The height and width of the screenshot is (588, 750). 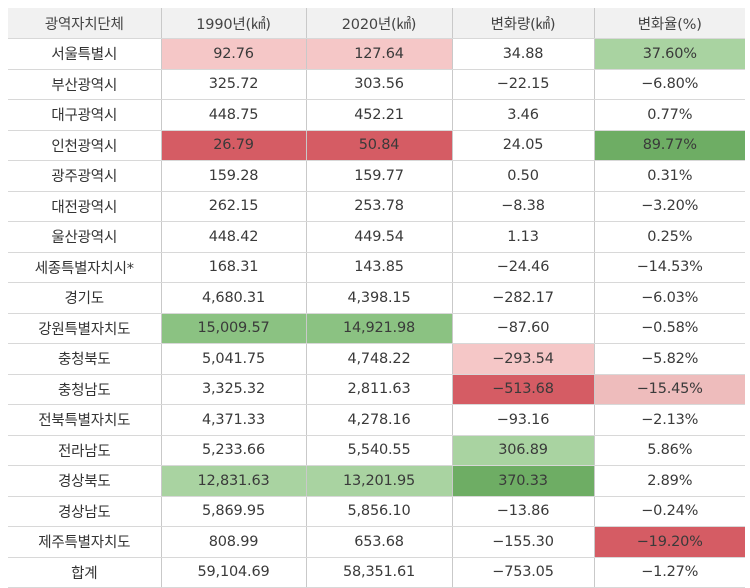 What do you see at coordinates (669, 298) in the screenshot?
I see `change-rate: −6.03%` at bounding box center [669, 298].